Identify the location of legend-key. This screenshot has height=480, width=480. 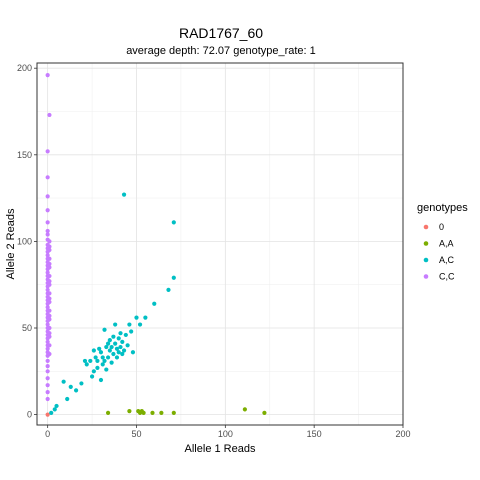
(426, 227).